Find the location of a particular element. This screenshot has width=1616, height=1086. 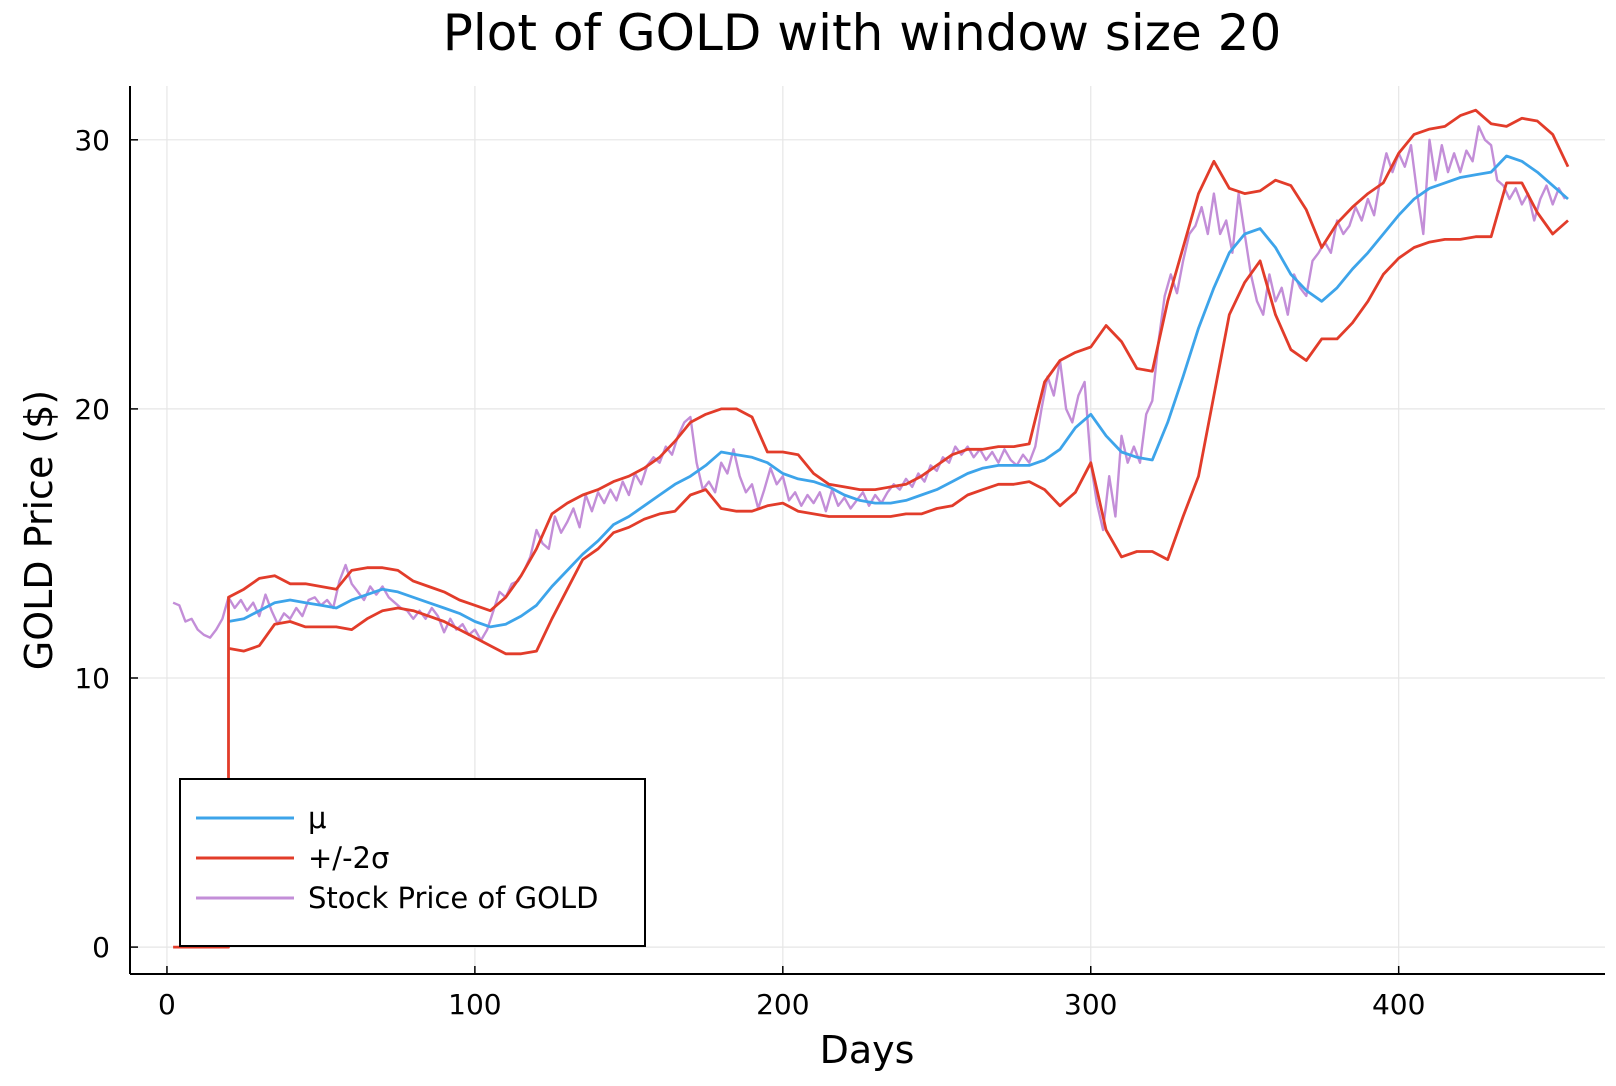

x-tick-label: 100 is located at coordinates (474, 1004).